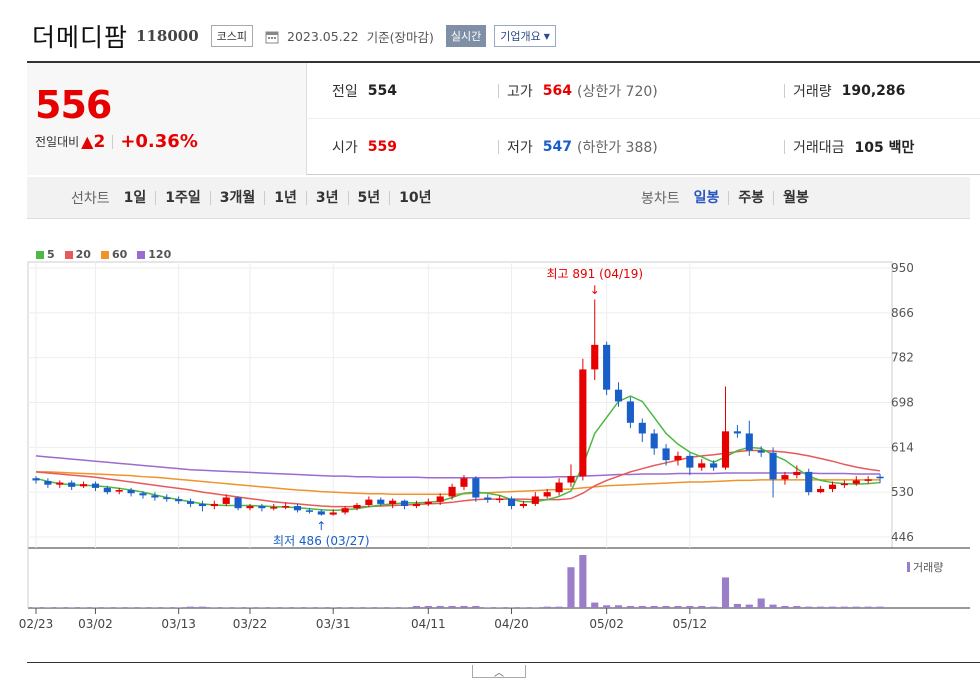 Image resolution: width=980 pixels, height=698 pixels. Describe the element at coordinates (250, 624) in the screenshot. I see `x-tick-label: 03/22` at that location.